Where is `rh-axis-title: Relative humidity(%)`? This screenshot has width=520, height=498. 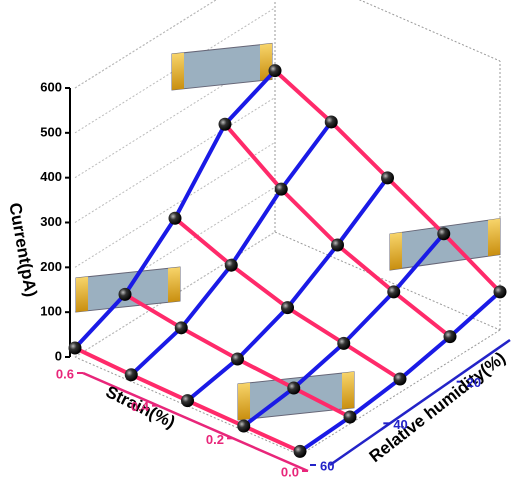 rh-axis-title: Relative humidity(%) is located at coordinates (437, 407).